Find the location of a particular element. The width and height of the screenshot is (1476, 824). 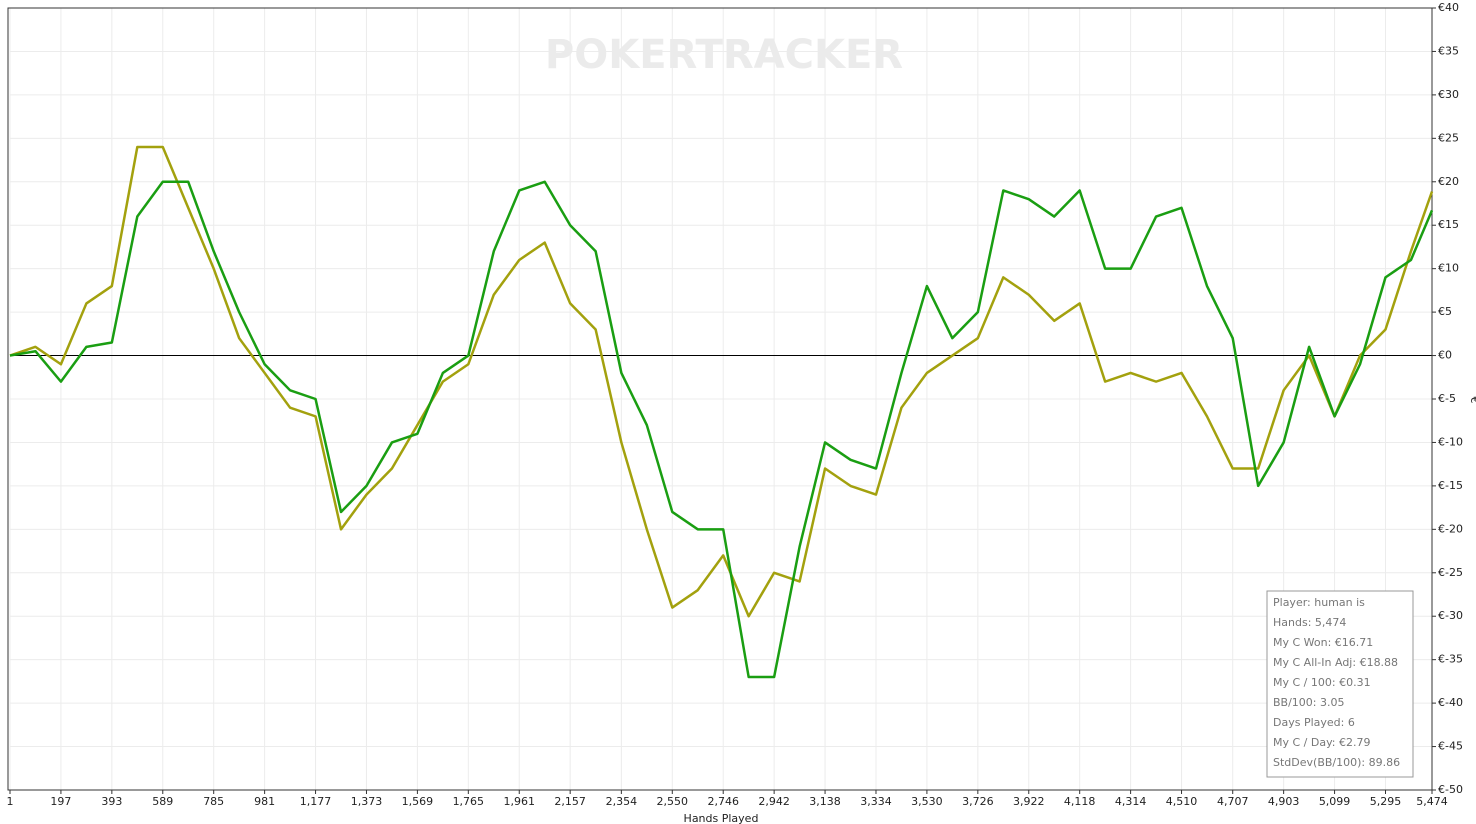

y-tick-label: €-10 is located at coordinates (1450, 441).